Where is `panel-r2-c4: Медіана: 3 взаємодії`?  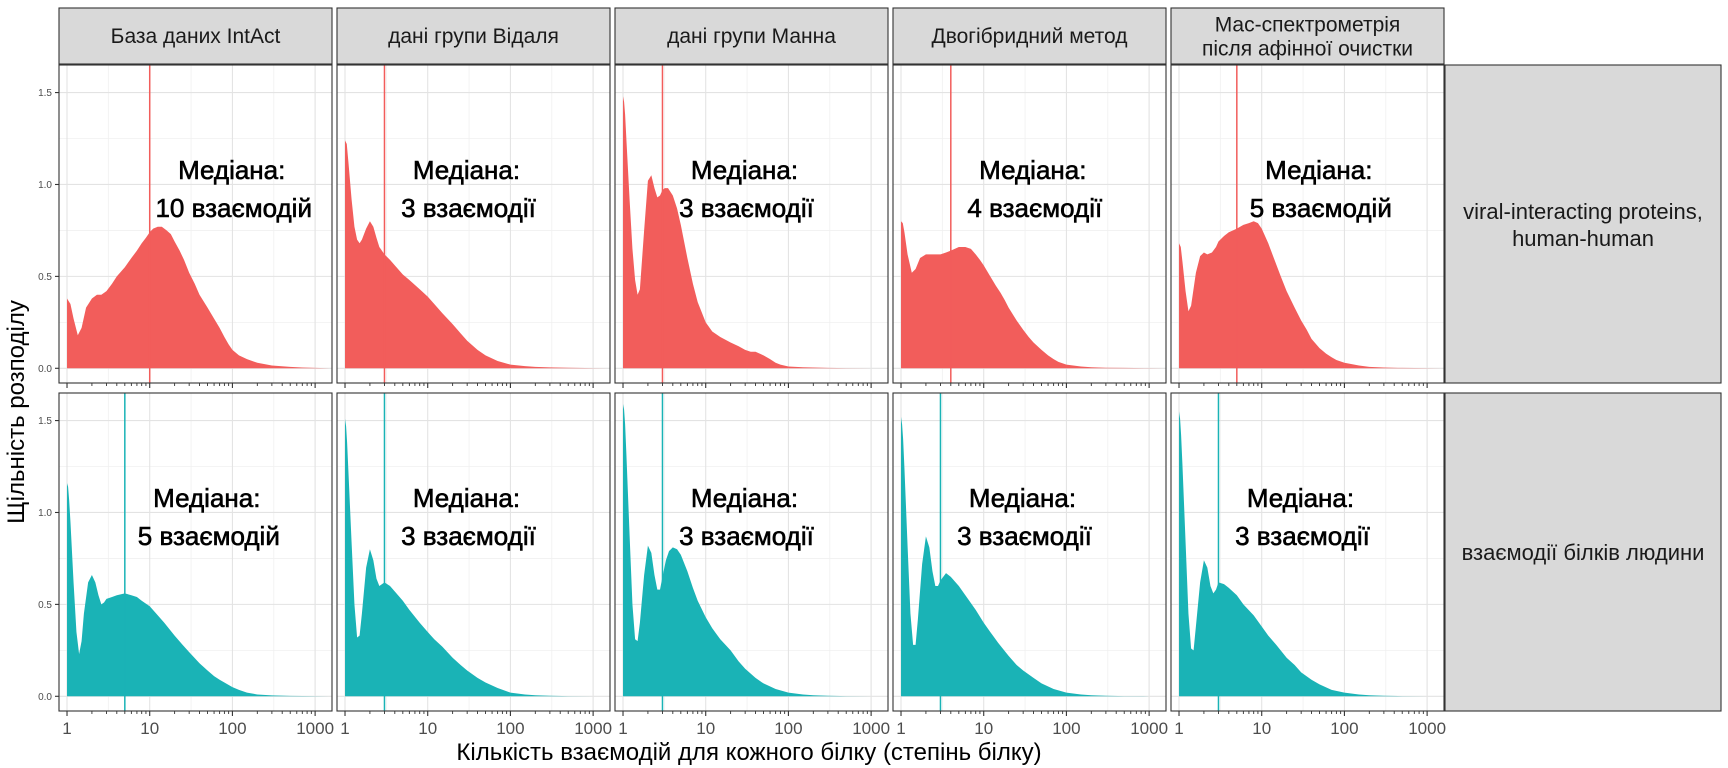 panel-r2-c4: Медіана: 3 взаємодії is located at coordinates (1029, 552).